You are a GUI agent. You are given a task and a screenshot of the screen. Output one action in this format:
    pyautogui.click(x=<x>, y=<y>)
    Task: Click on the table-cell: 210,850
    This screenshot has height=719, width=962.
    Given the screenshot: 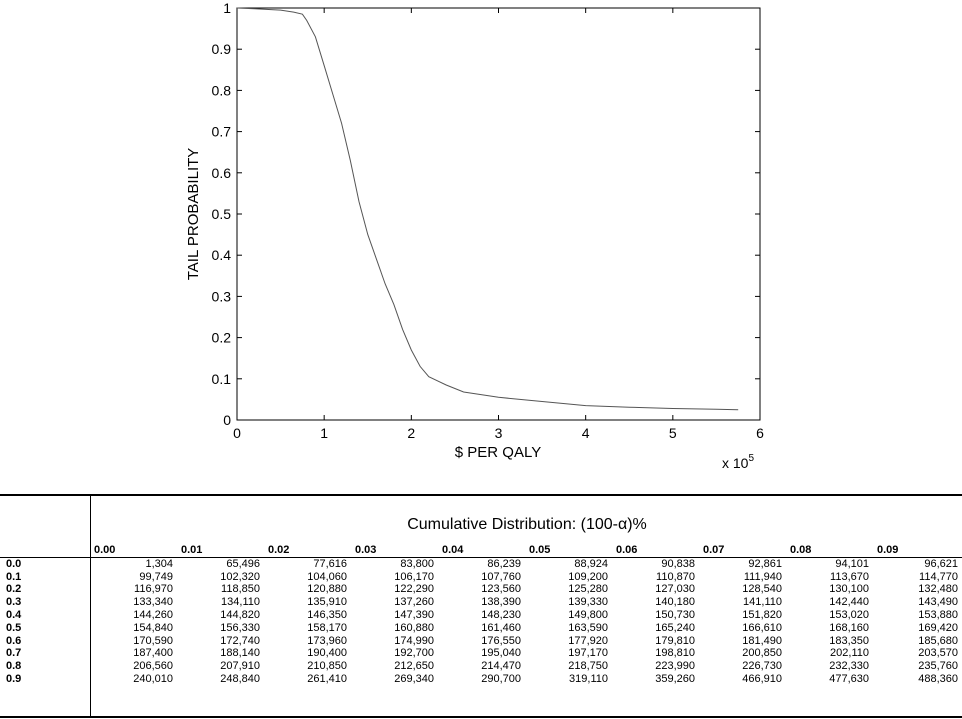 What is the action you would take?
    pyautogui.click(x=327, y=666)
    